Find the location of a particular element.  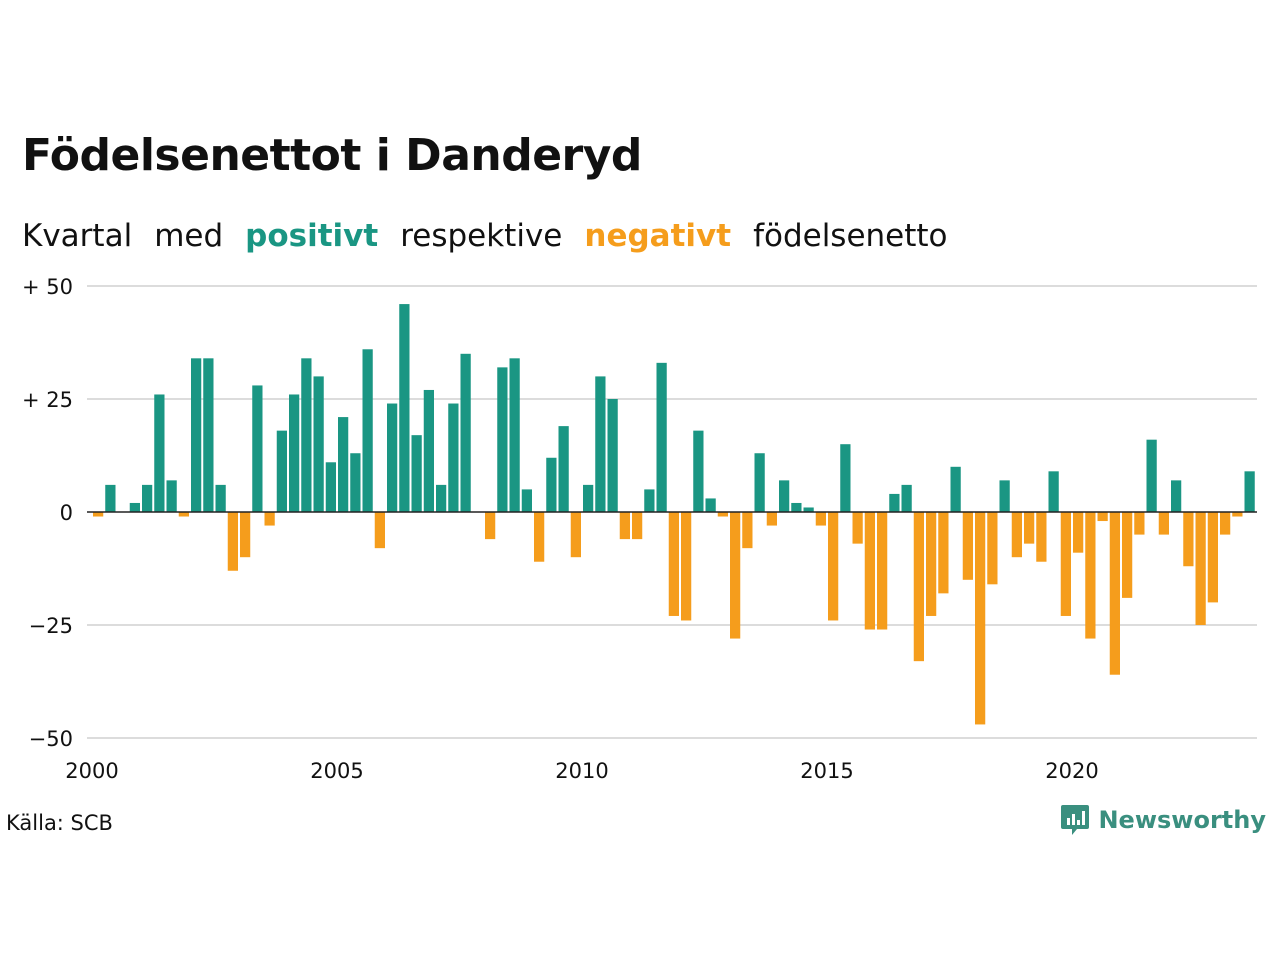

x-tick-label: 2000 is located at coordinates (91, 771).